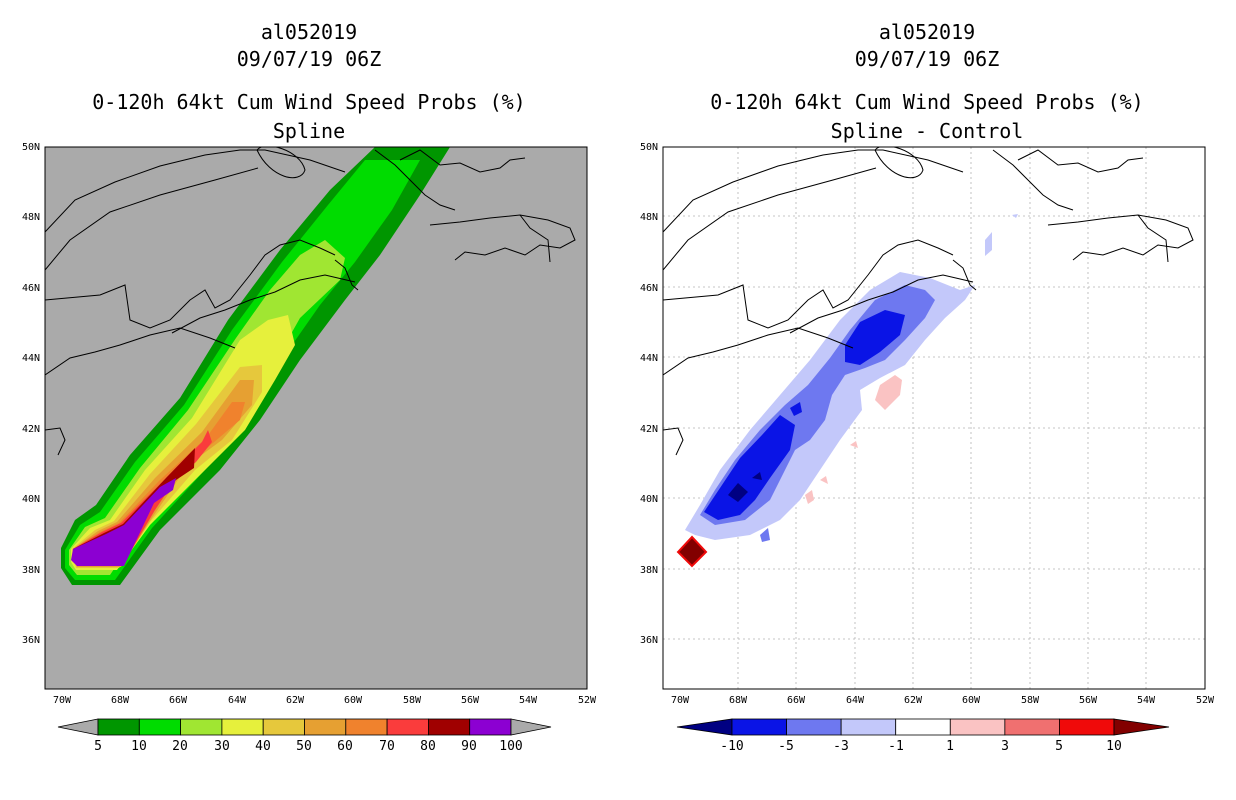 This screenshot has width=1236, height=800. I want to click on right-y-tick-label: 46N, so click(649, 288).